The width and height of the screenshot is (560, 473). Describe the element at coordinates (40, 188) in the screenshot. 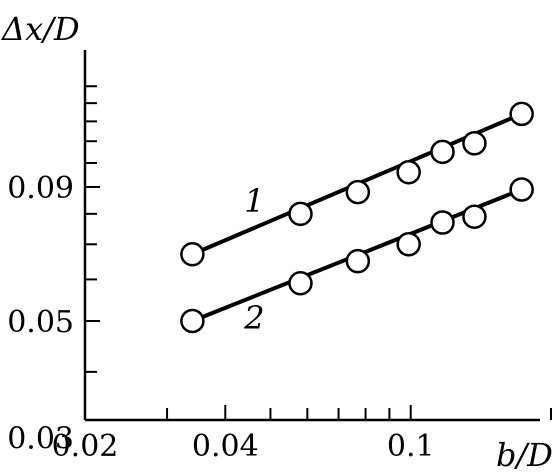

I see `y-tick-label: 0.09` at that location.